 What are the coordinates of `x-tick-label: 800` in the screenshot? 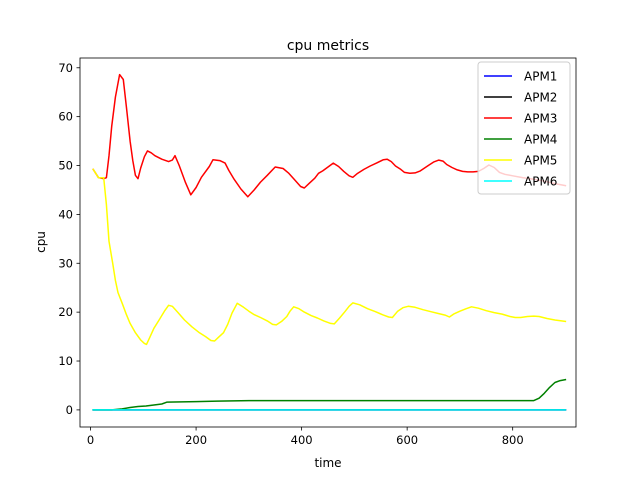 It's located at (513, 440).